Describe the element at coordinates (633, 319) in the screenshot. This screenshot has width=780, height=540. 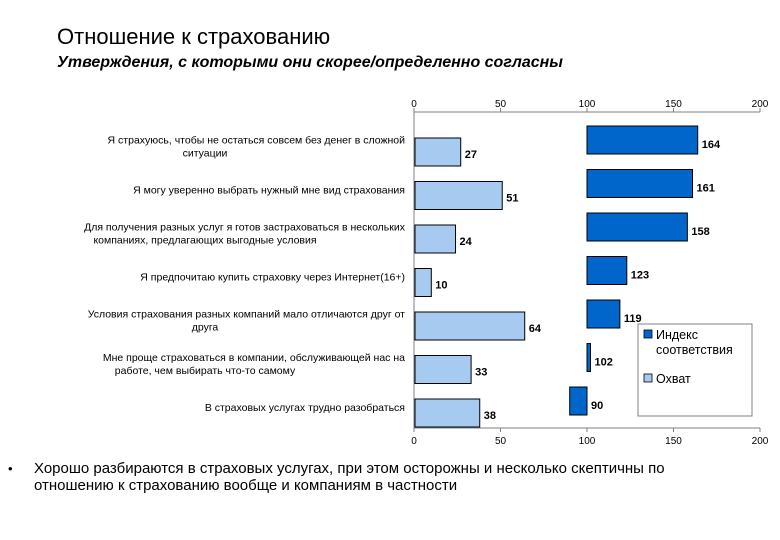
I see `data-label-index: 119` at that location.